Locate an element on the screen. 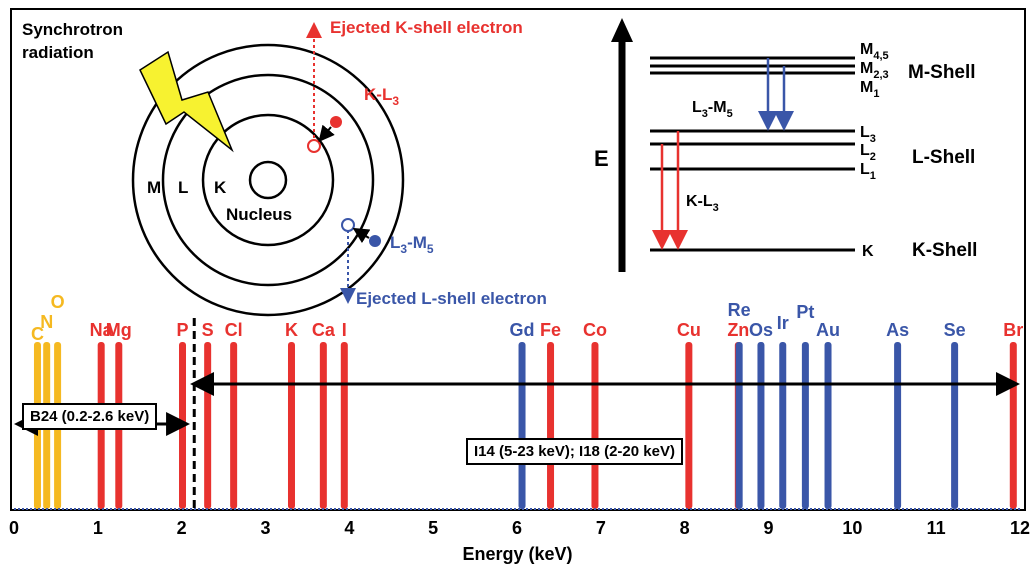  element-label-zn: Zn is located at coordinates (738, 330).